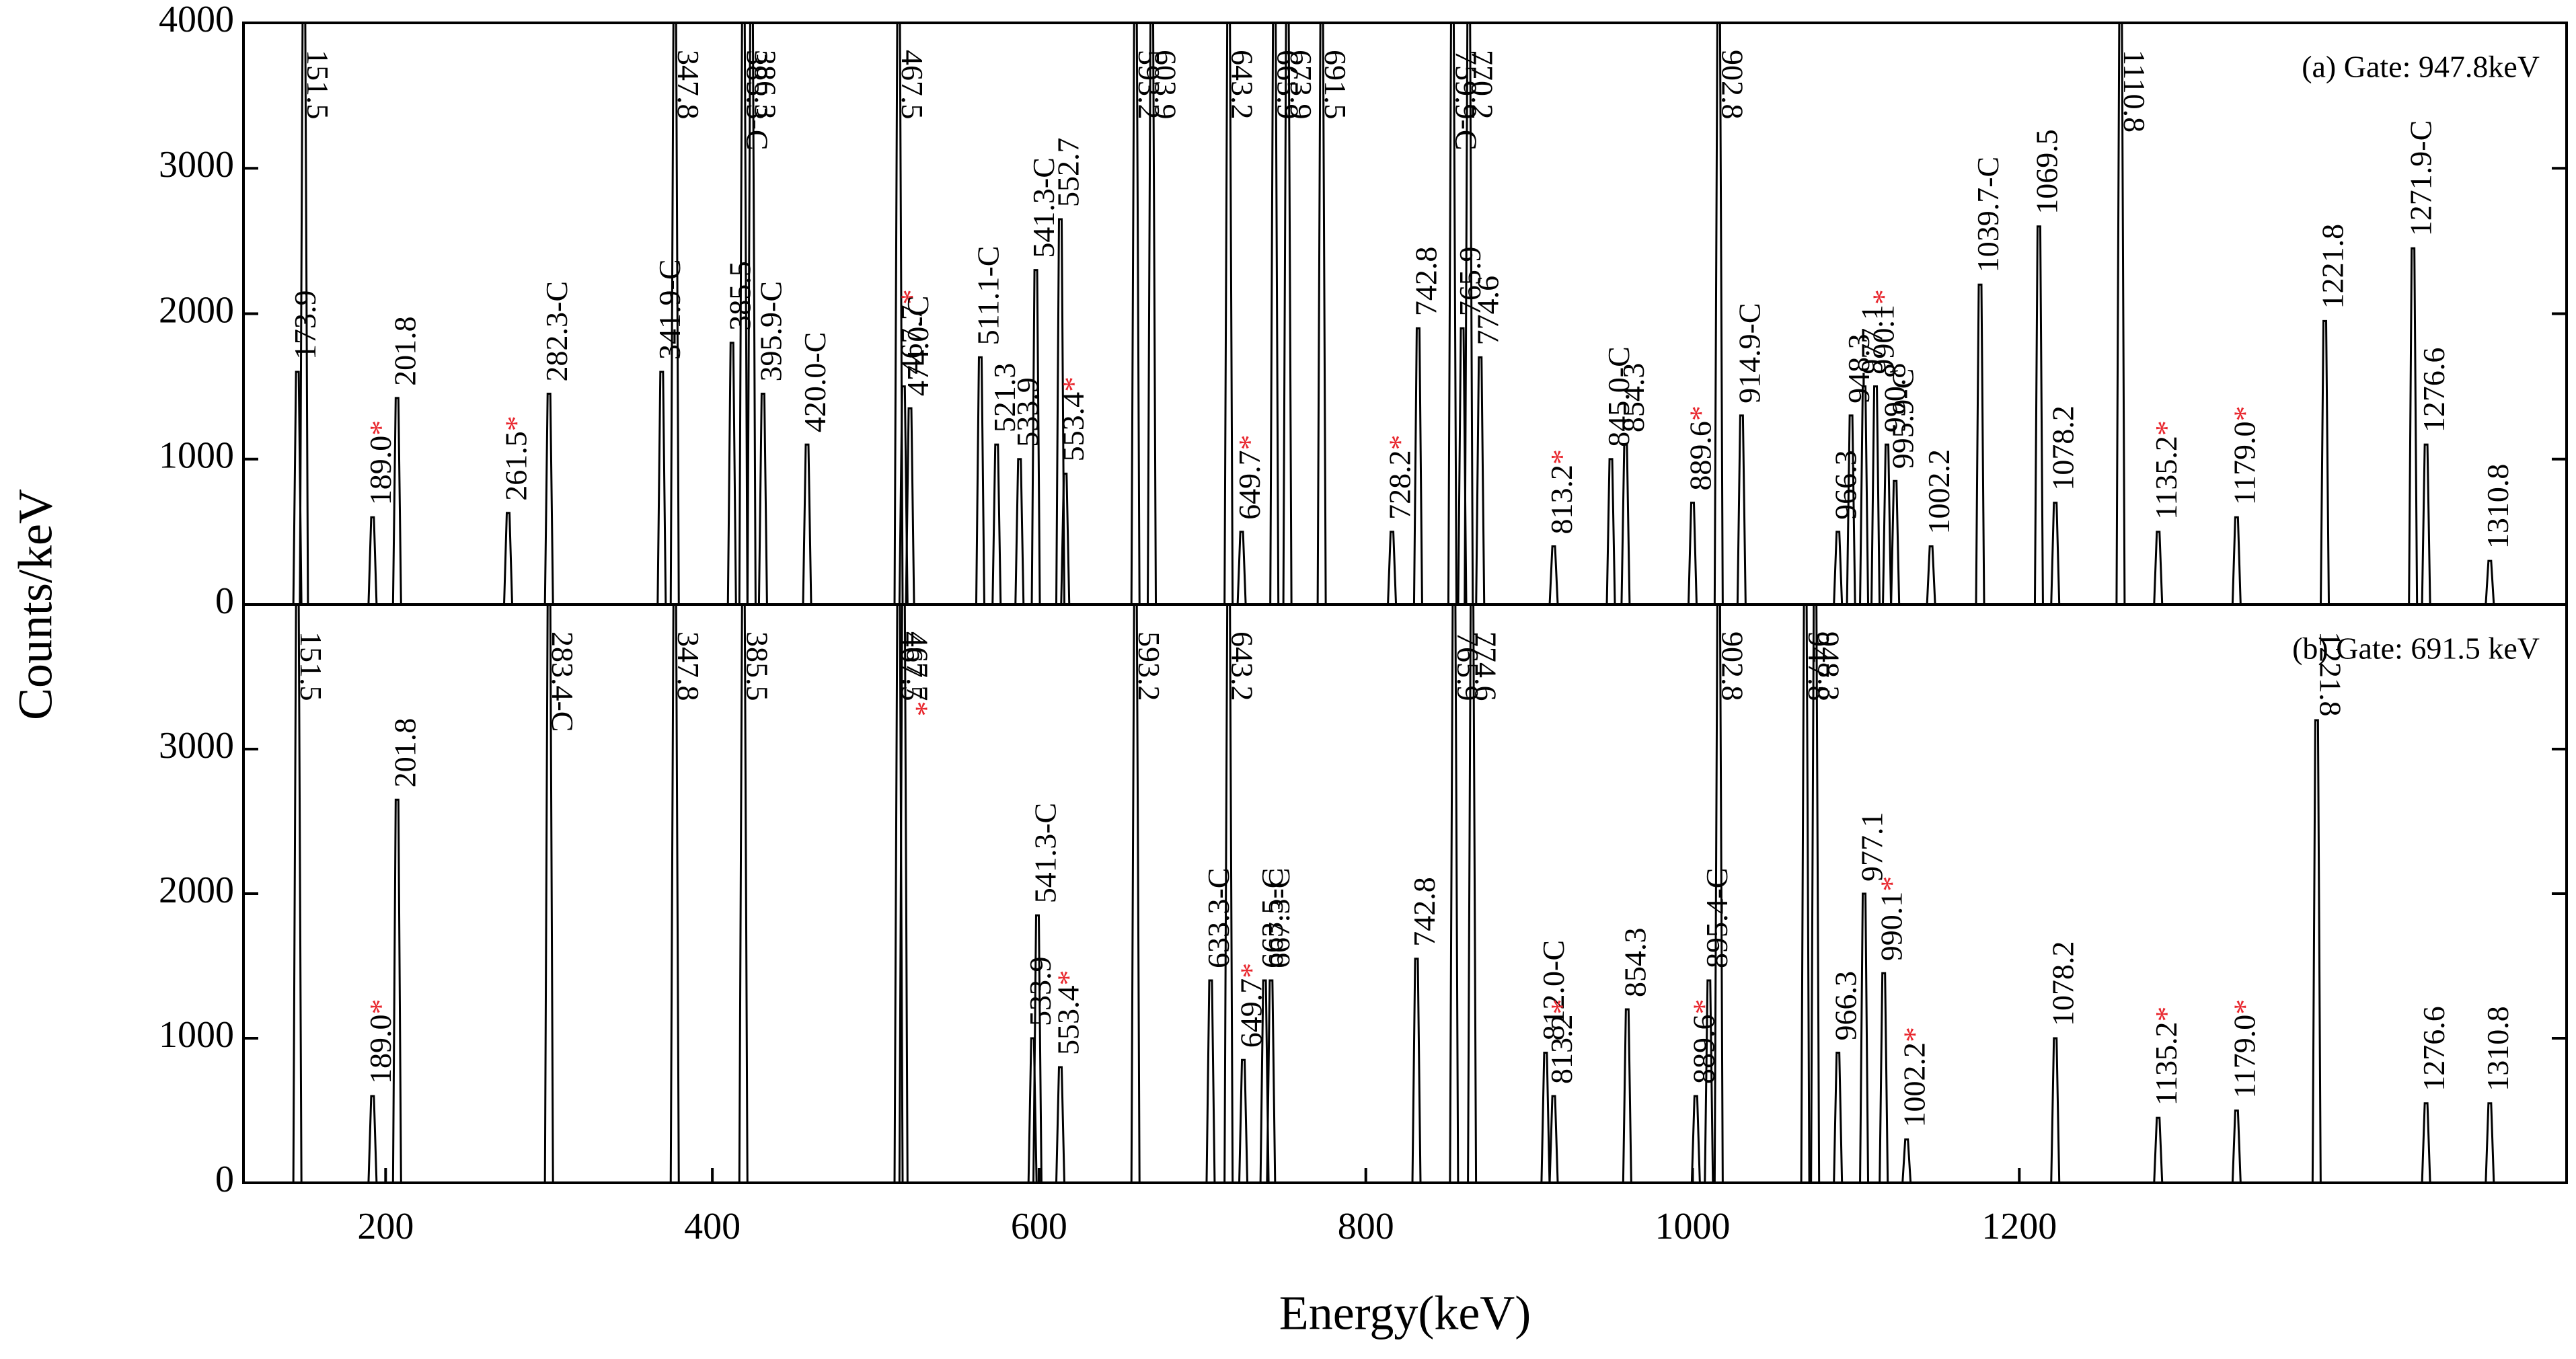 This screenshot has height=1359, width=2576. Describe the element at coordinates (556, 331) in the screenshot. I see `peak-label: 282.3-C` at that location.